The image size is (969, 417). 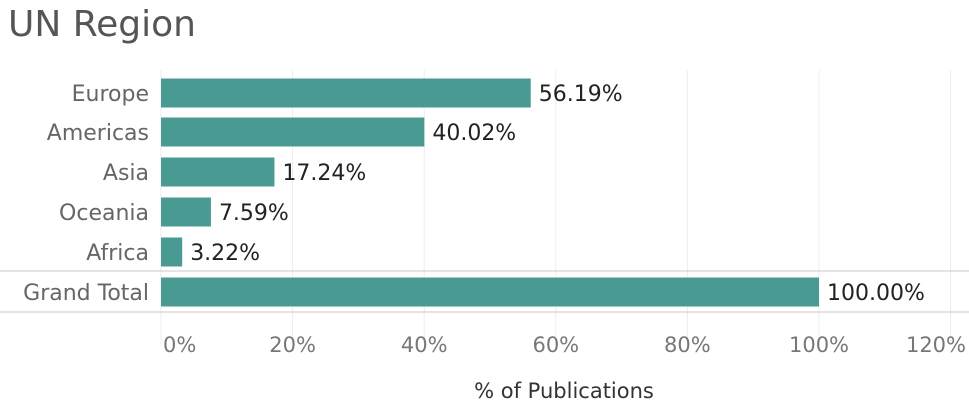 What do you see at coordinates (819, 345) in the screenshot?
I see `x-tick-label: 100%` at bounding box center [819, 345].